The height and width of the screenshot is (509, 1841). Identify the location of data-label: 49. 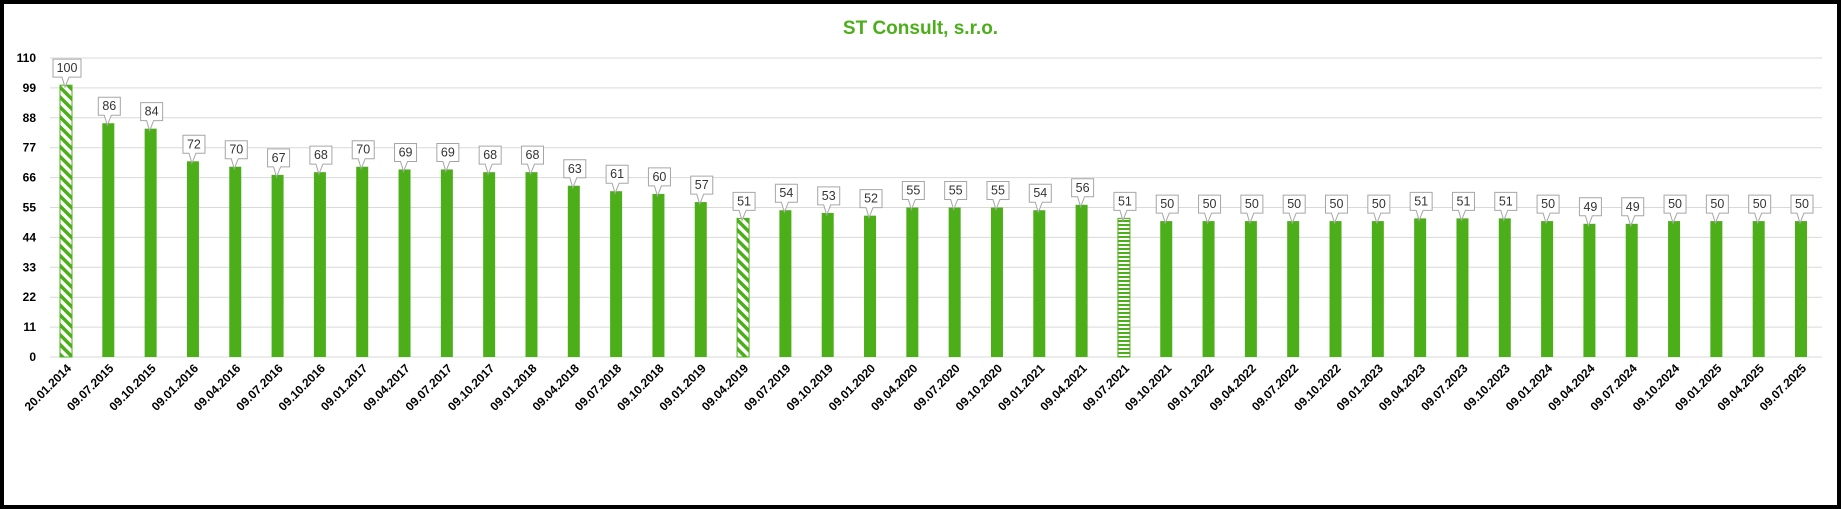
(1590, 212).